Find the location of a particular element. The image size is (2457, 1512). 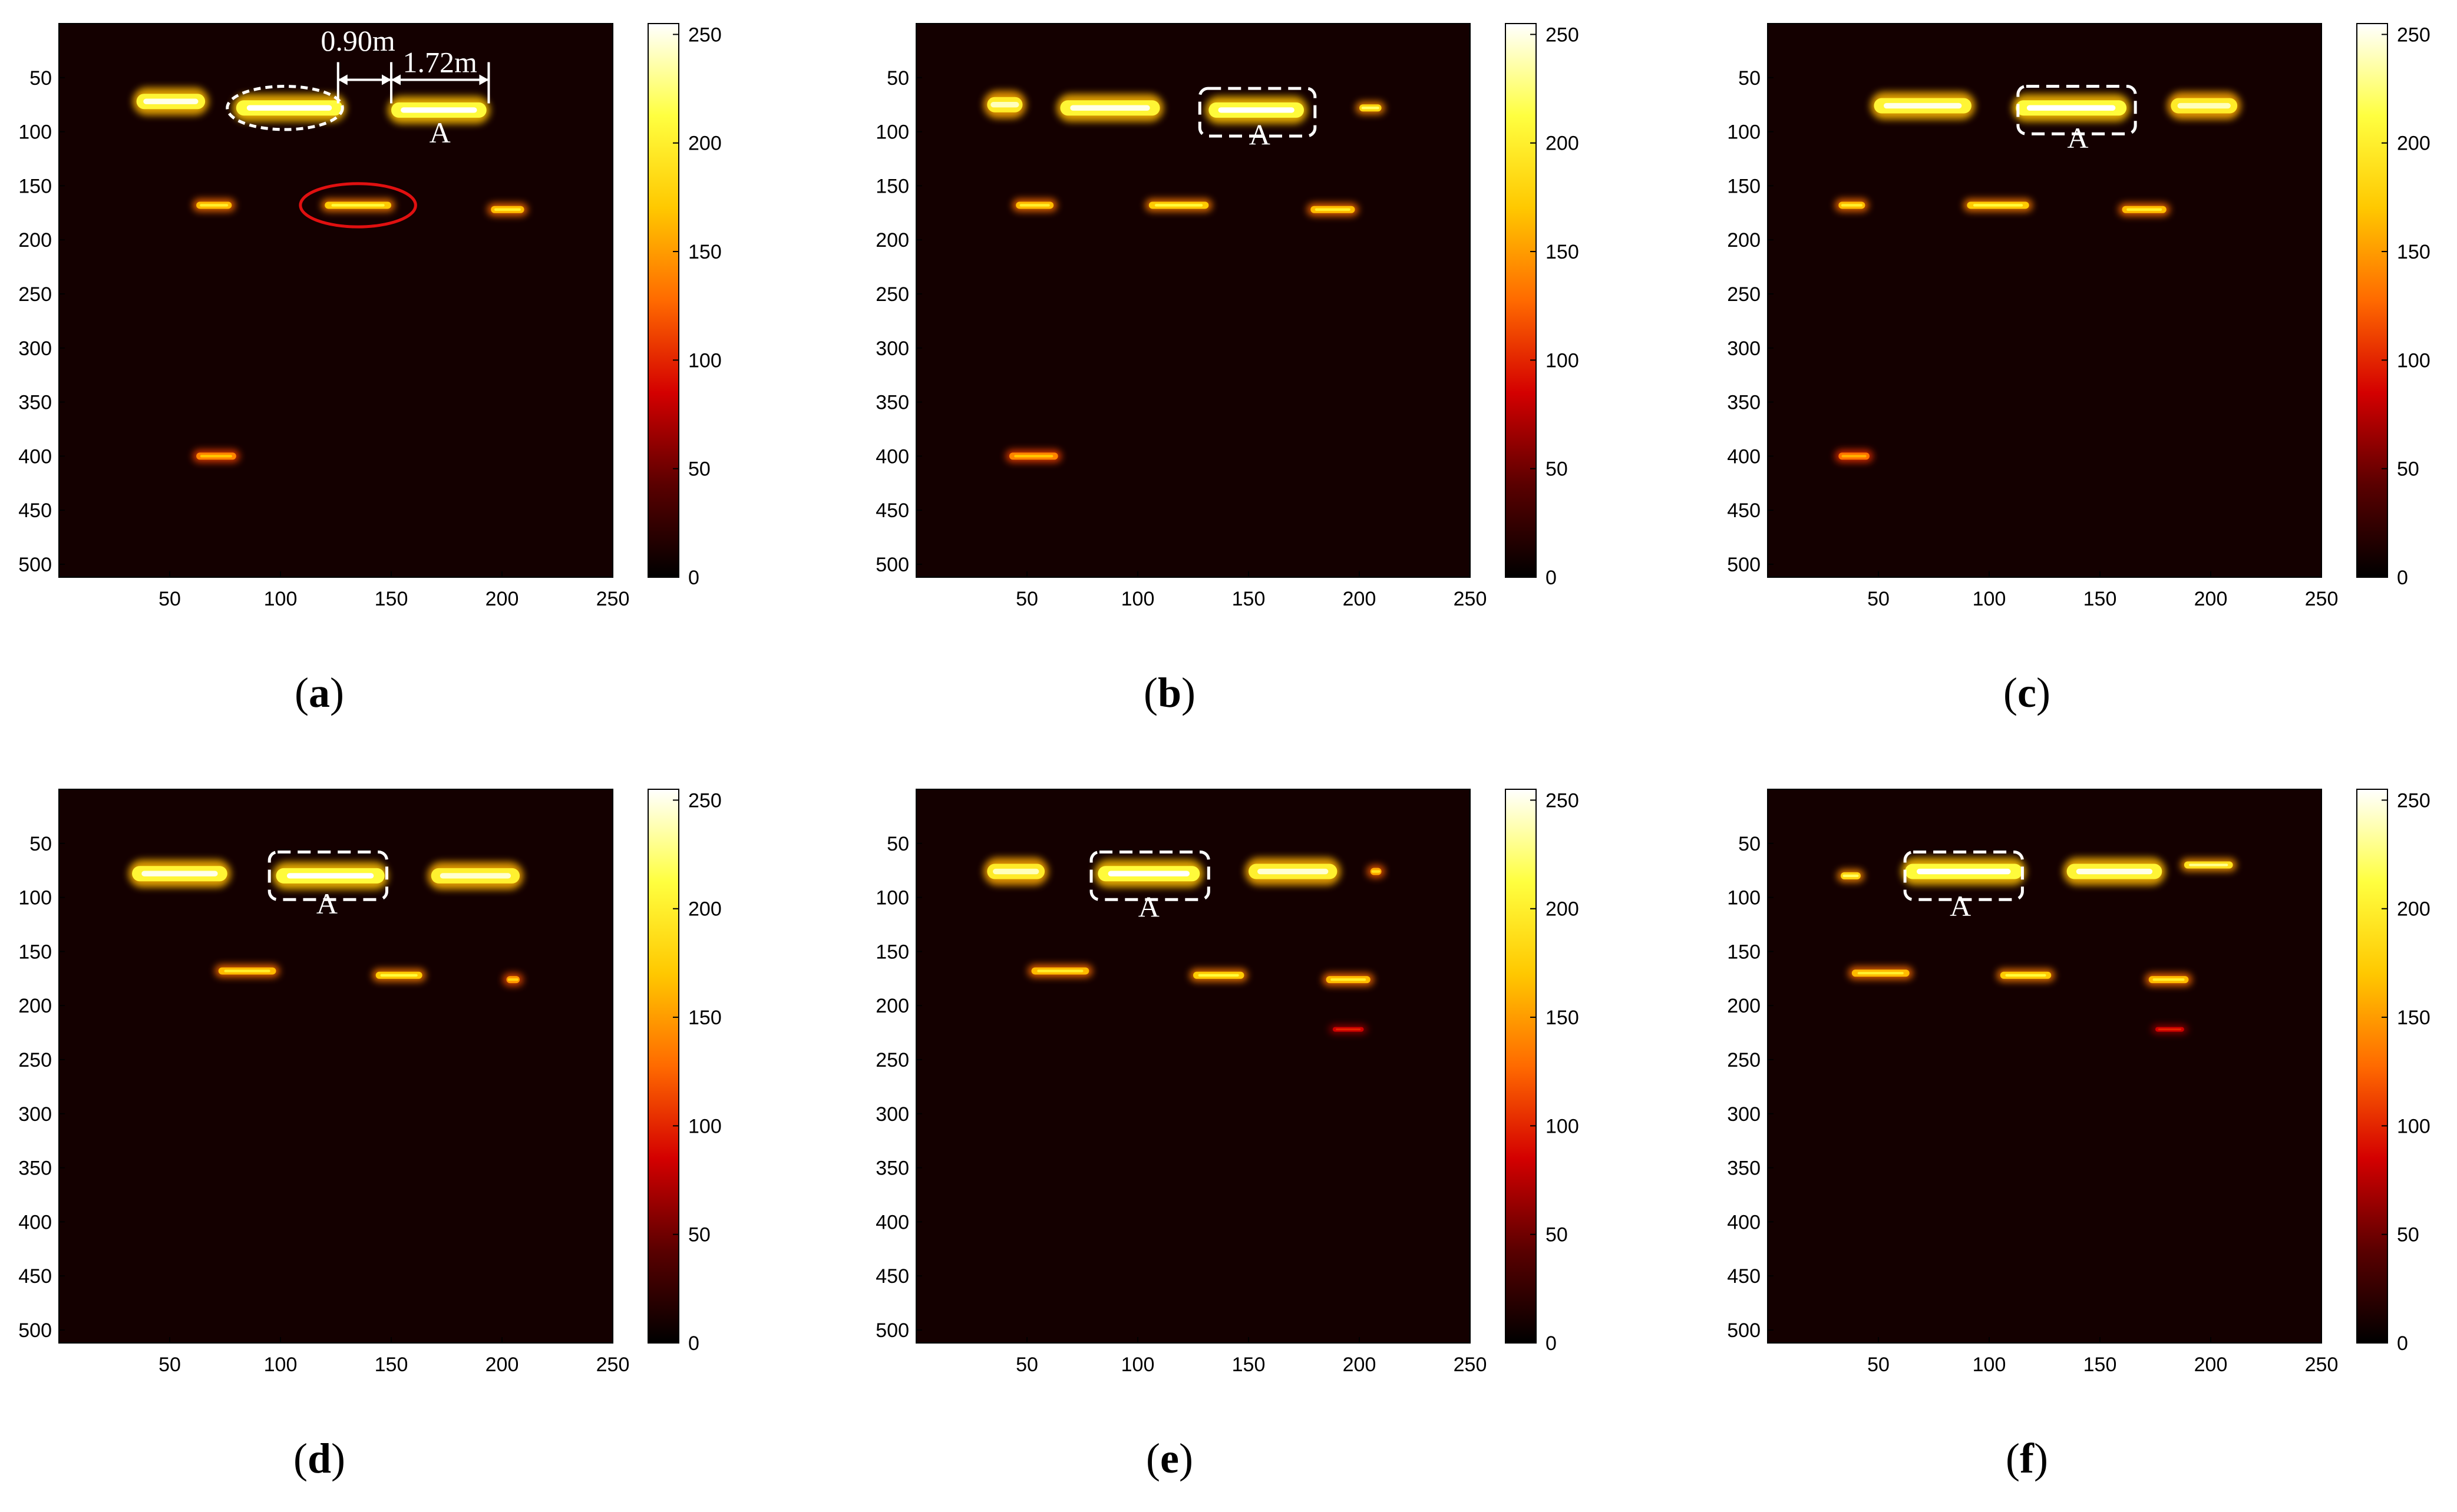

white-dashed-ellipse is located at coordinates (285, 107).